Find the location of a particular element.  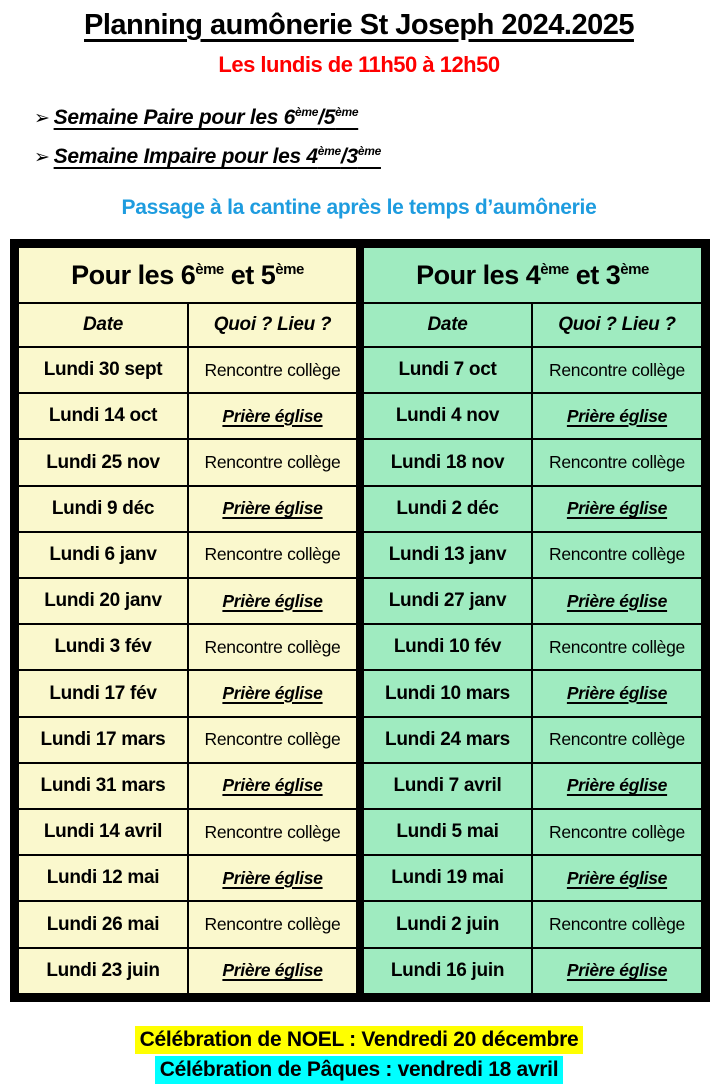

table-row: Lundi 10 mars Prière église is located at coordinates (532, 693).